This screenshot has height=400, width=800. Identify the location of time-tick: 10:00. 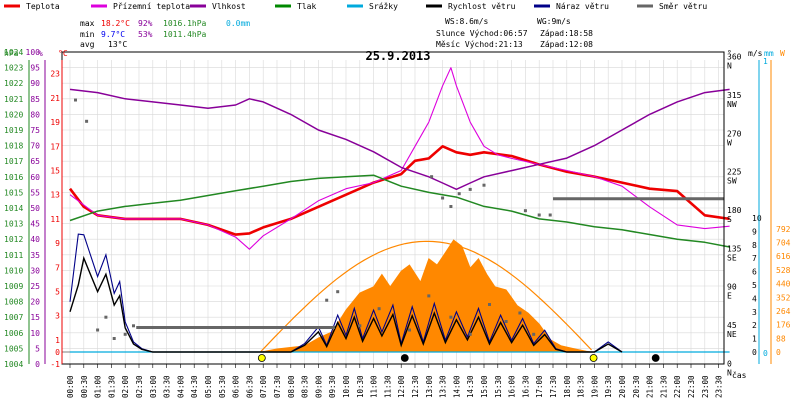
(346, 386).